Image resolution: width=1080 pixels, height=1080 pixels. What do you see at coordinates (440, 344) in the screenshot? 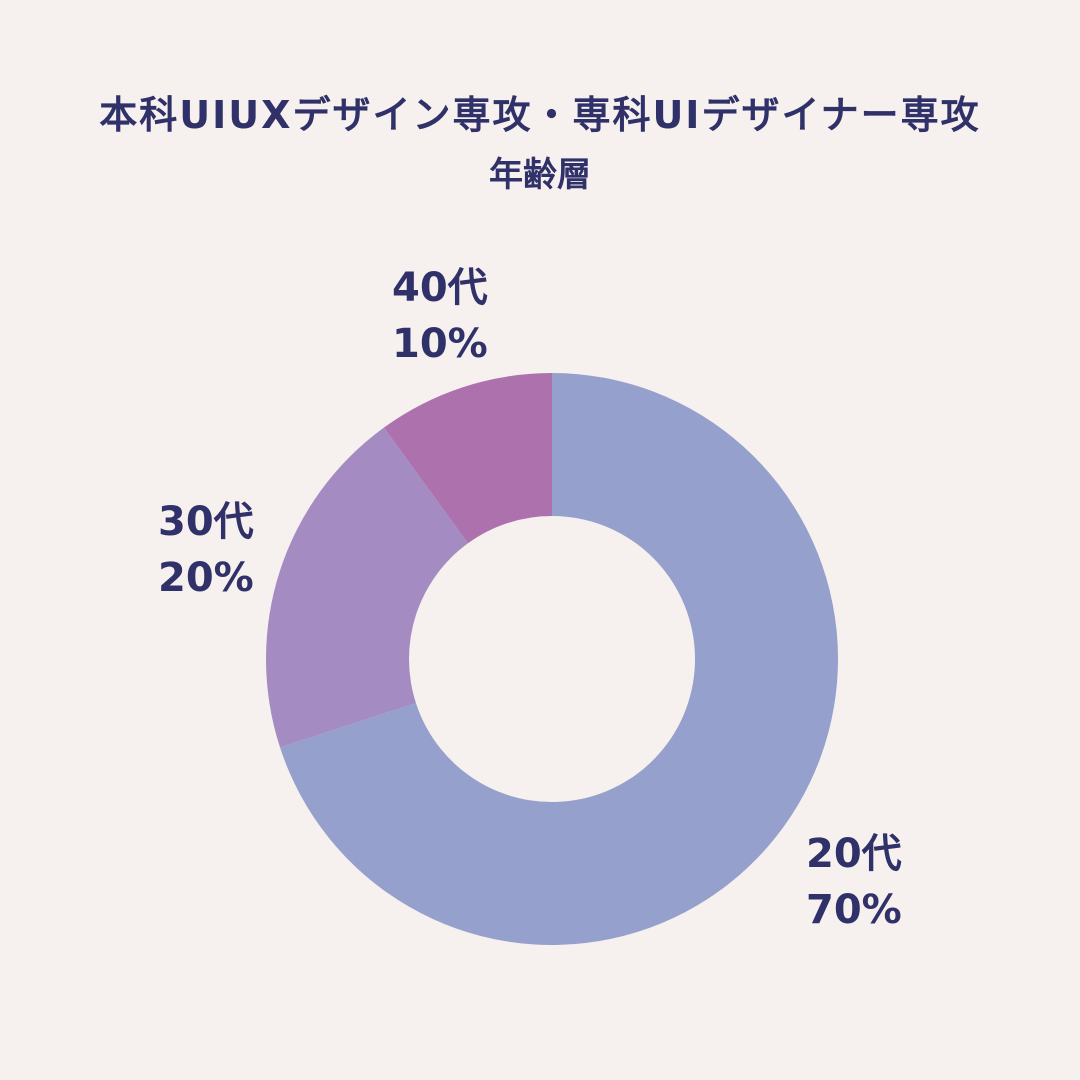
I see `slice-percent-label: 10%` at bounding box center [440, 344].